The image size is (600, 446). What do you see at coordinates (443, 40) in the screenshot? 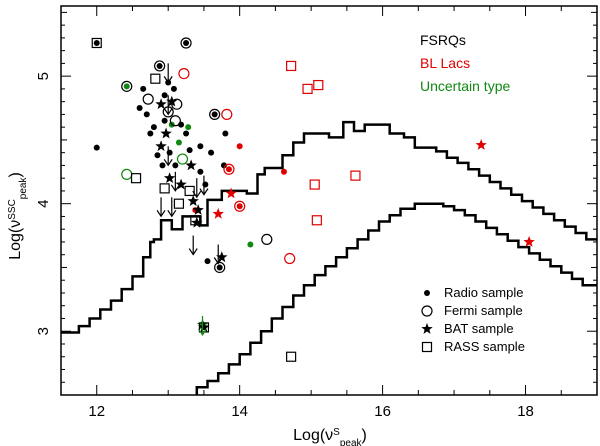
I see `type-legend-entry: FSRQs` at bounding box center [443, 40].